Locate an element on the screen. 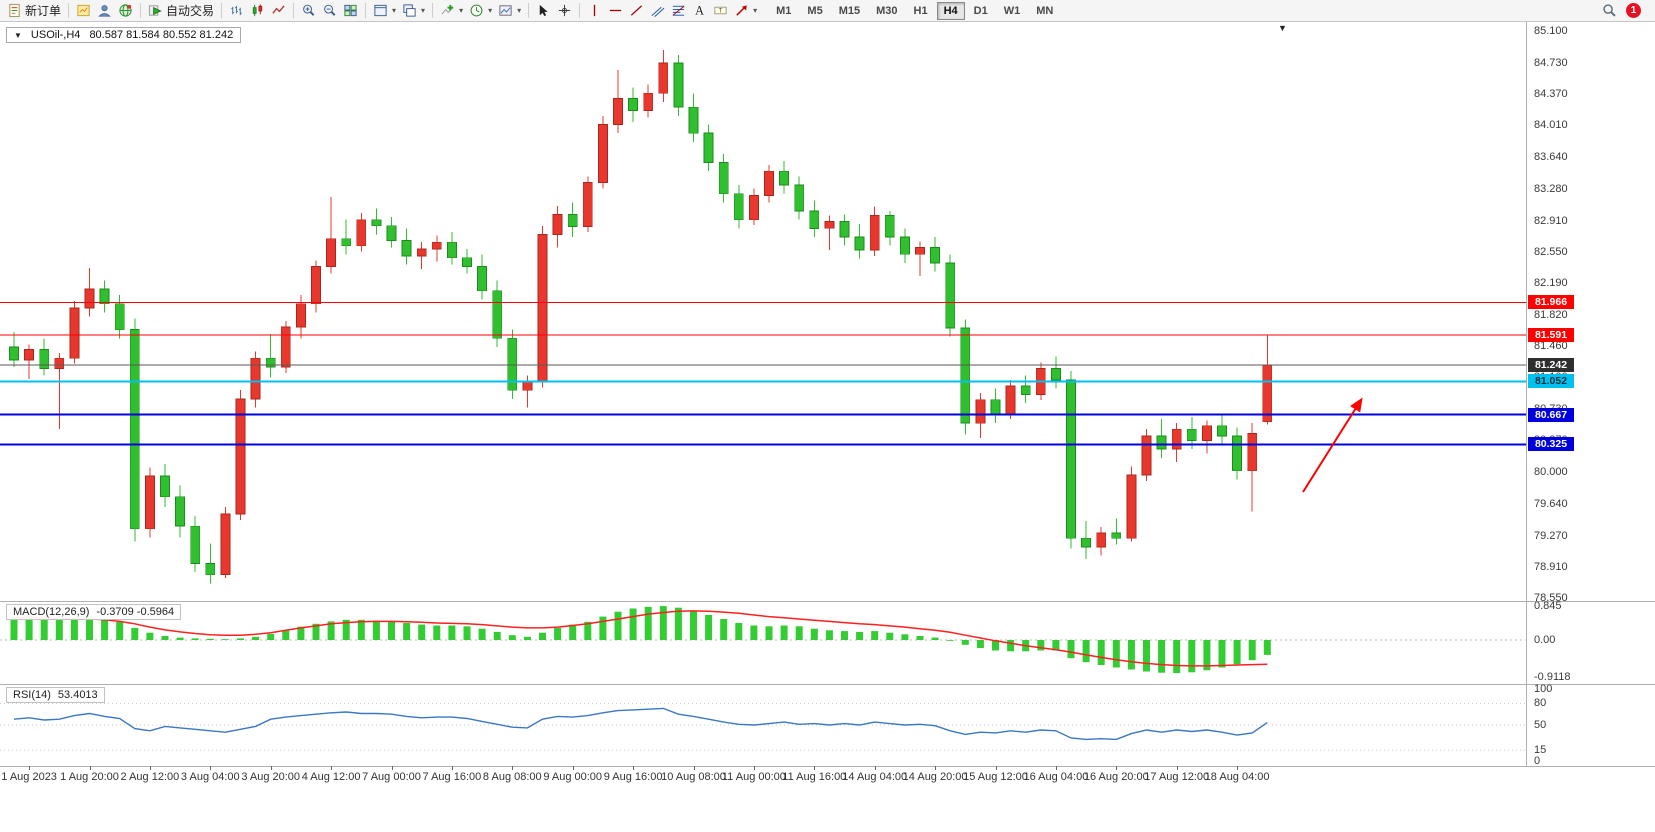 The width and height of the screenshot is (1655, 832). templates-button: ▾ is located at coordinates (509, 11).